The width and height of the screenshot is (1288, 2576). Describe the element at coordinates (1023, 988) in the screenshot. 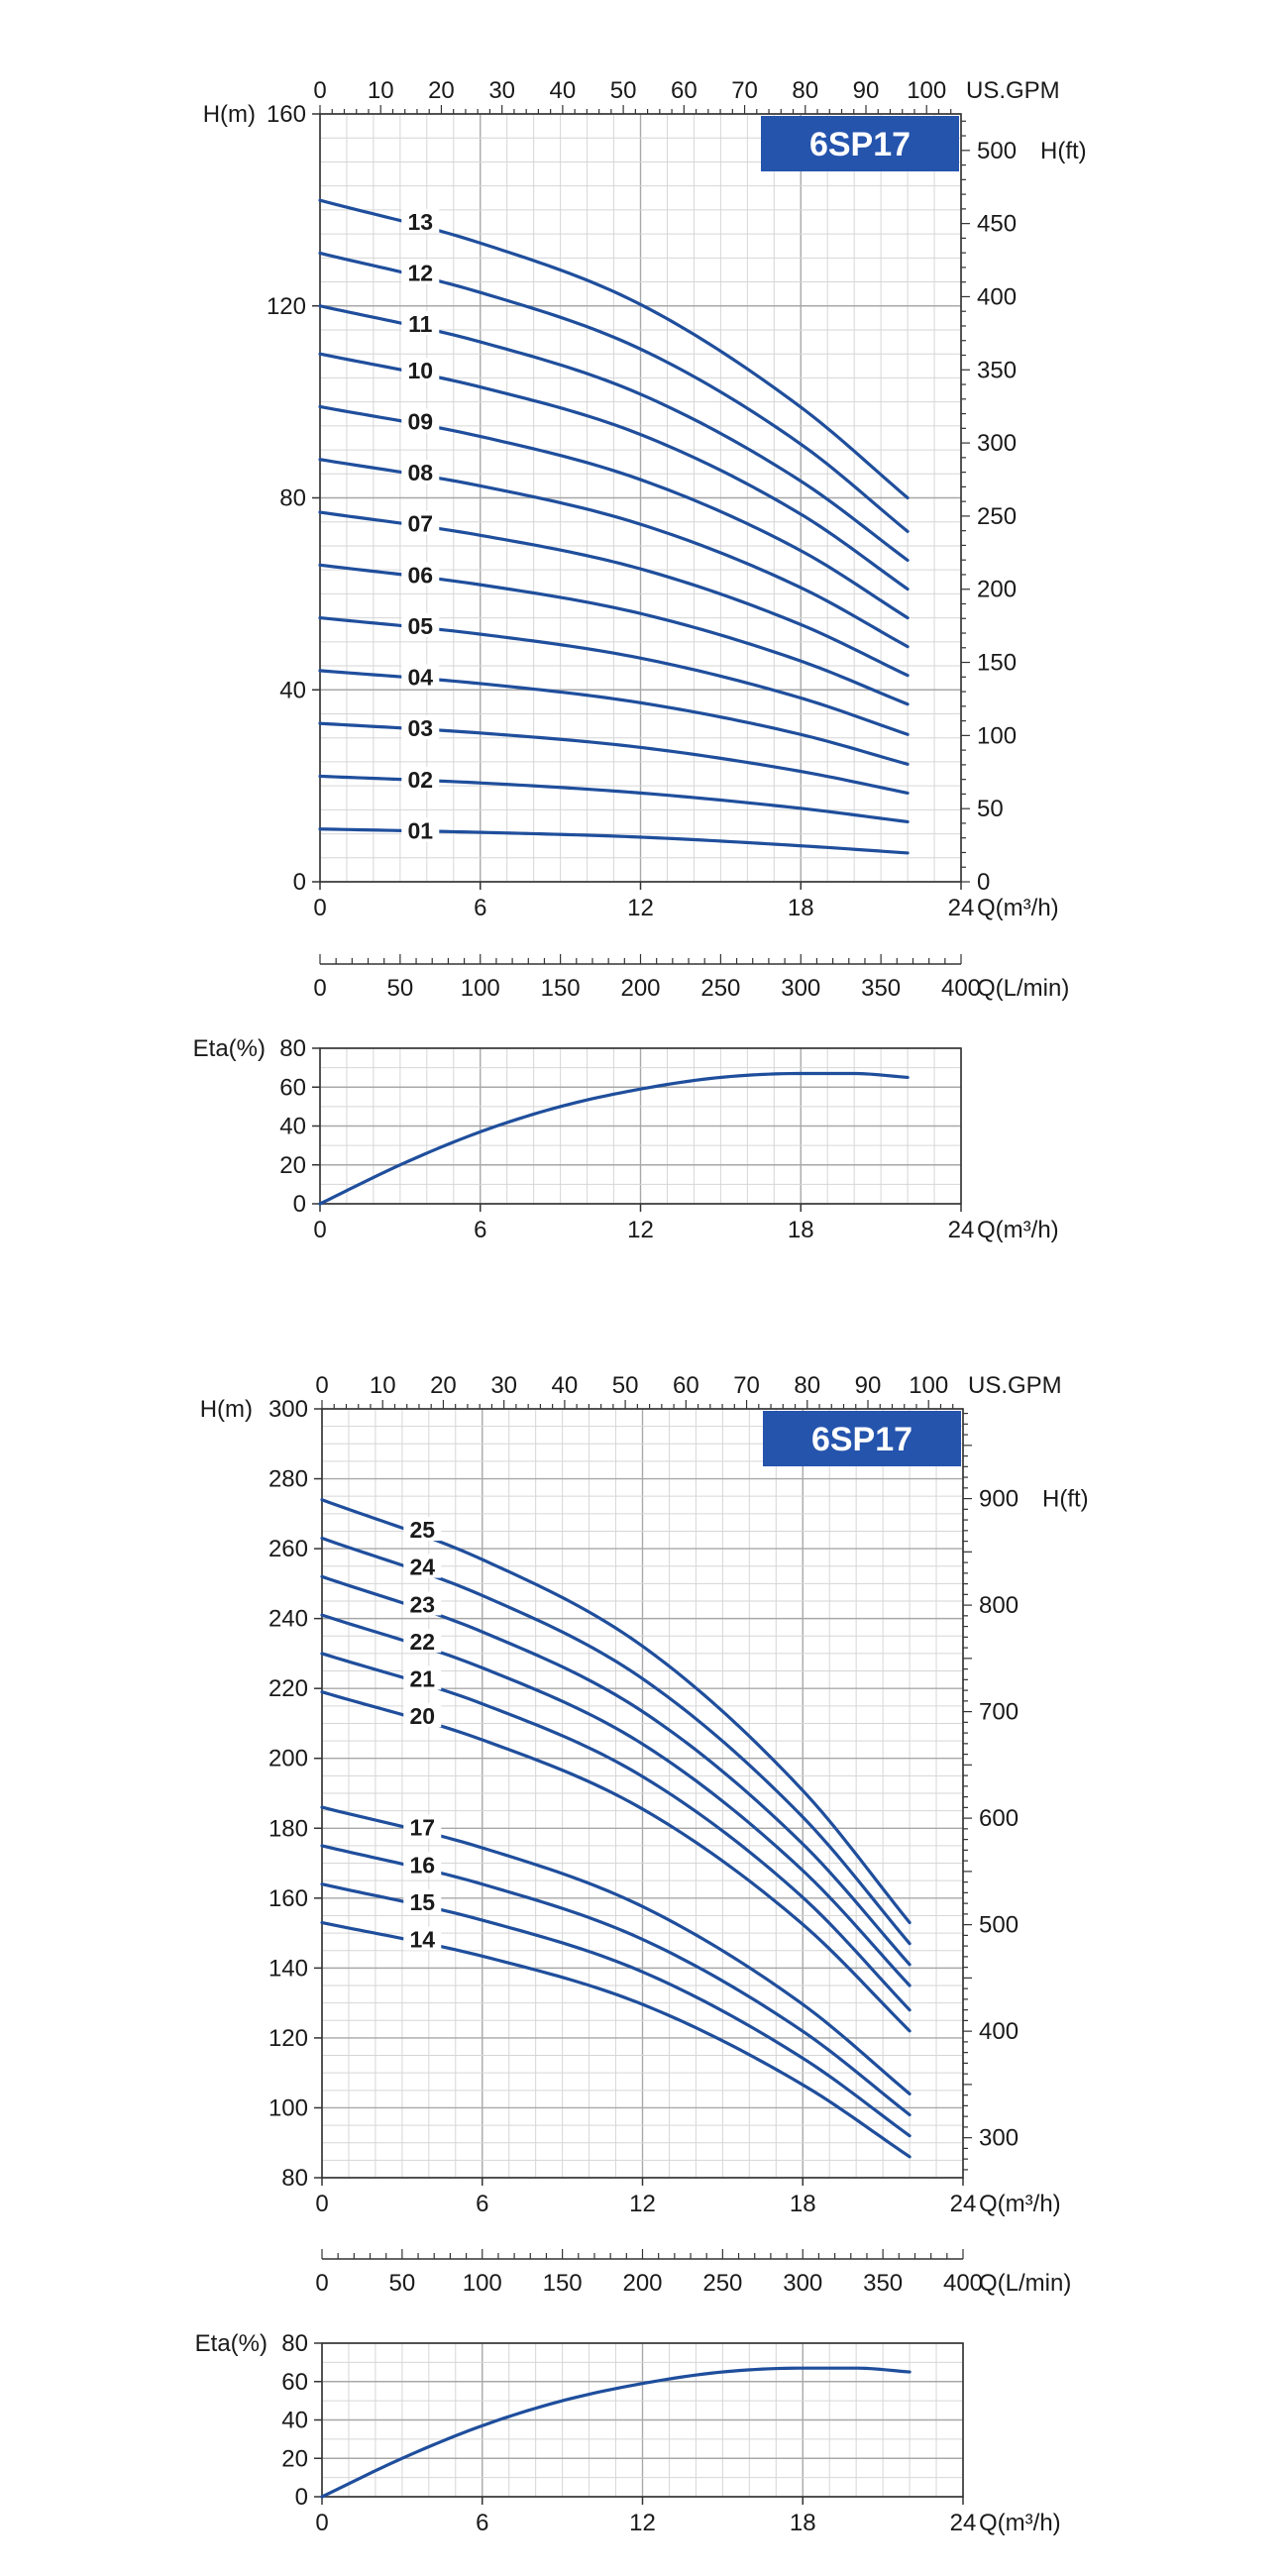

I see `lmin-axis-label: Q(L/min)` at that location.